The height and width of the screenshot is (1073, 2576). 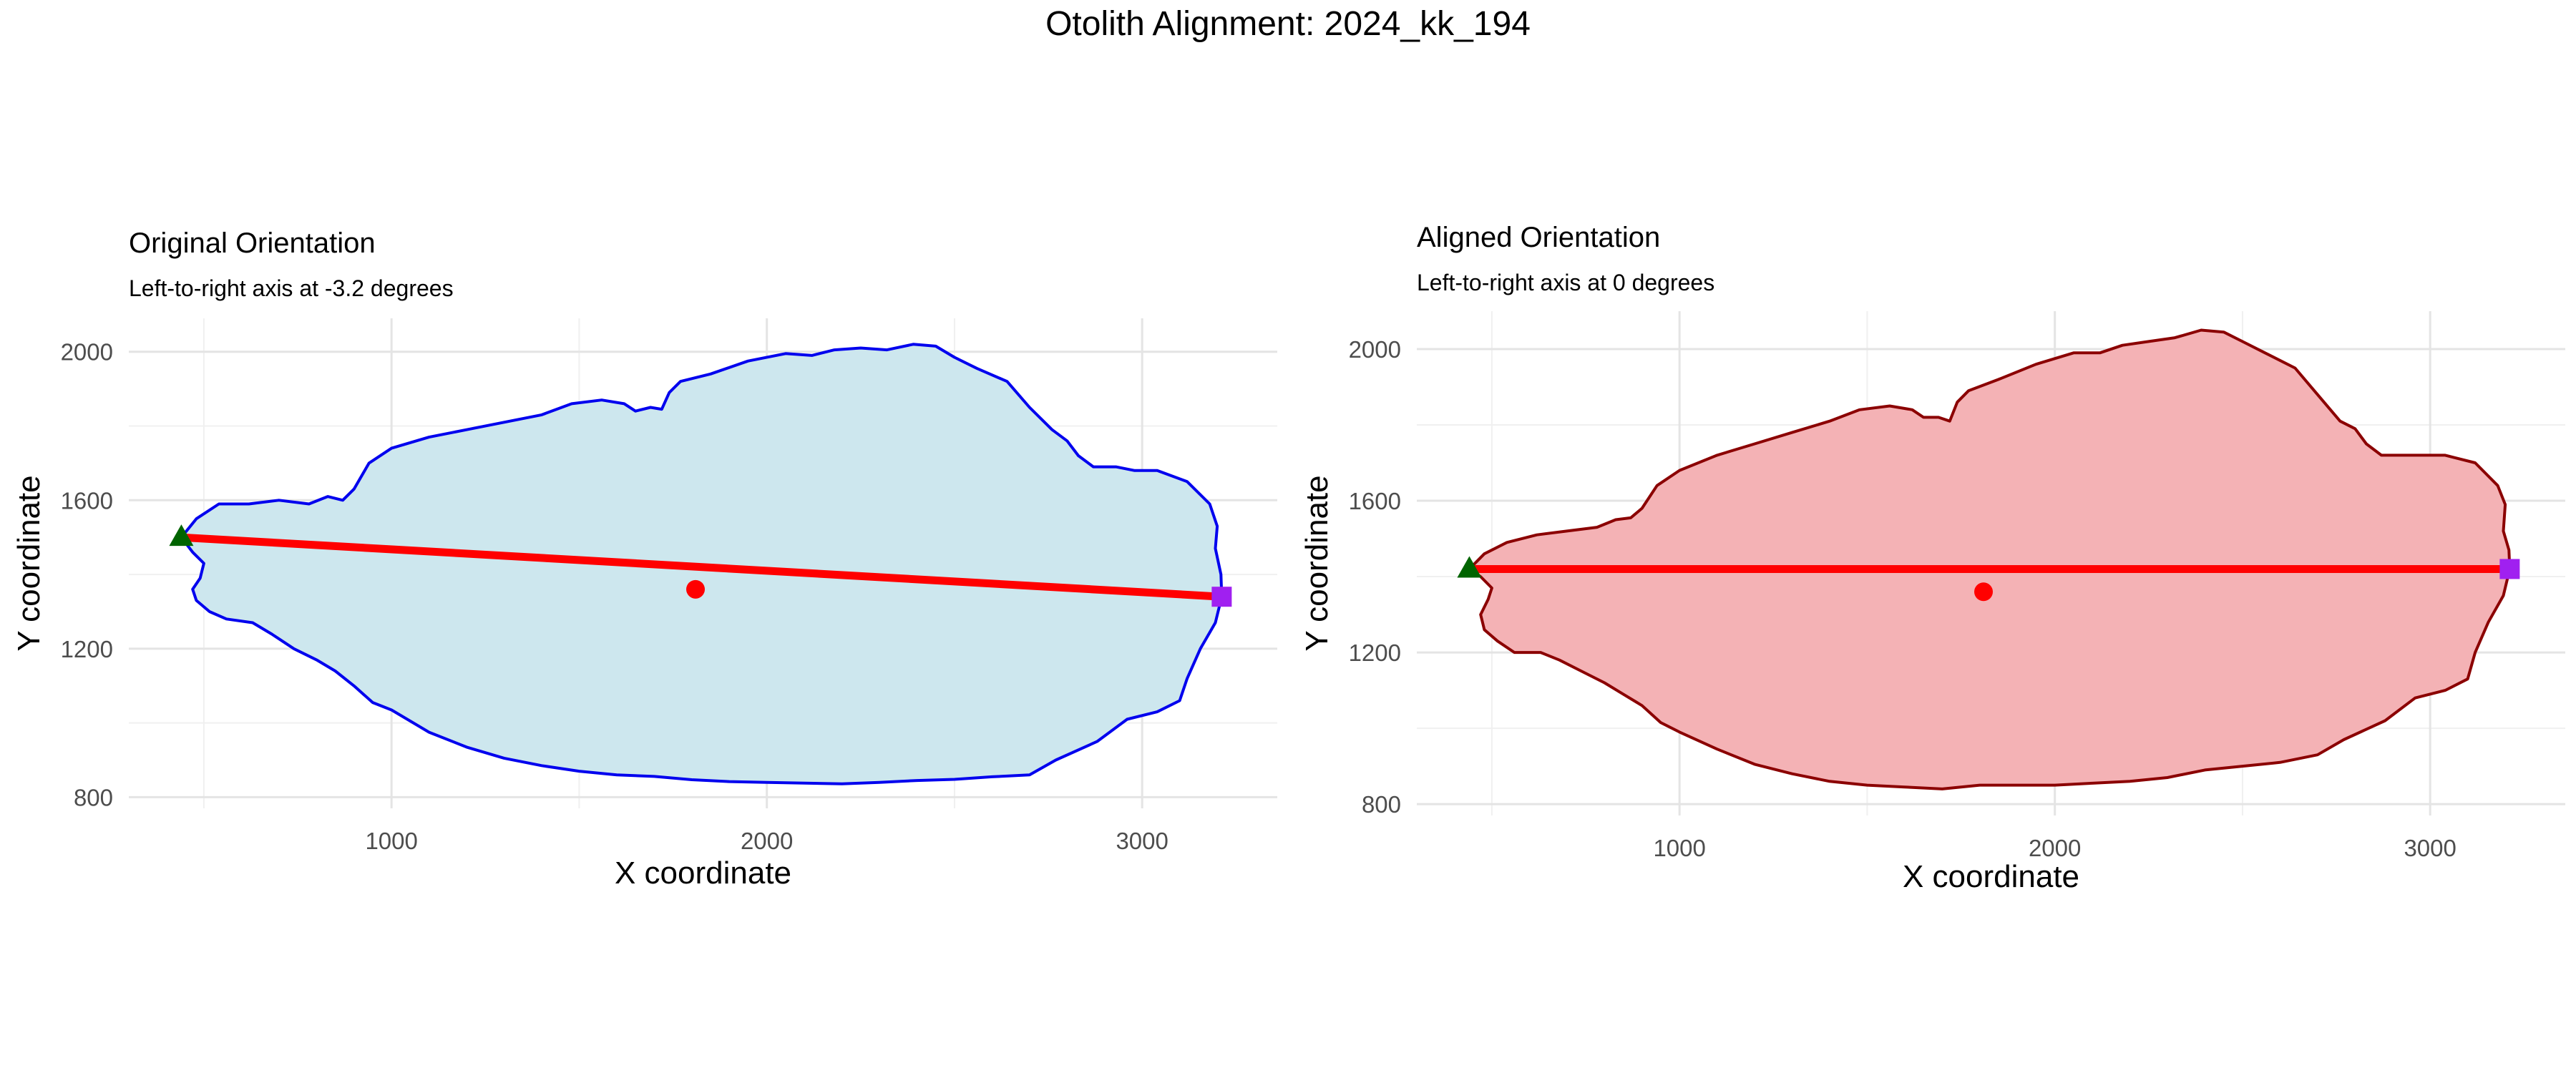 I want to click on figure-title: Otolith Alignment: 2024_kk_194, so click(x=1288, y=24).